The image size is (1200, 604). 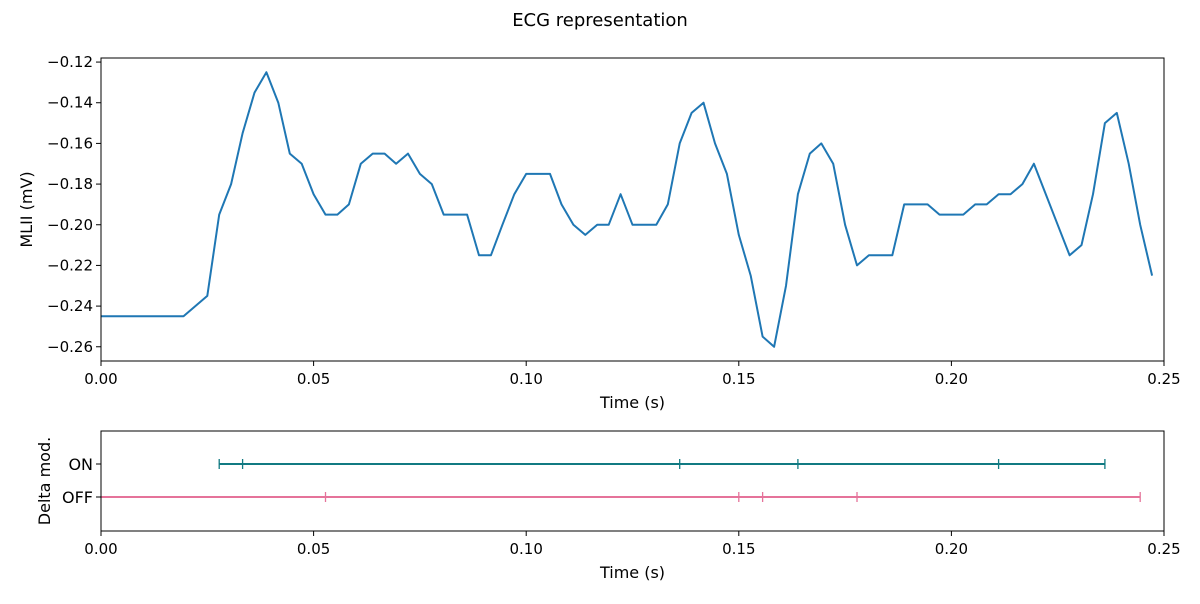 I want to click on y-tick-label: −0.18, so click(x=70, y=184).